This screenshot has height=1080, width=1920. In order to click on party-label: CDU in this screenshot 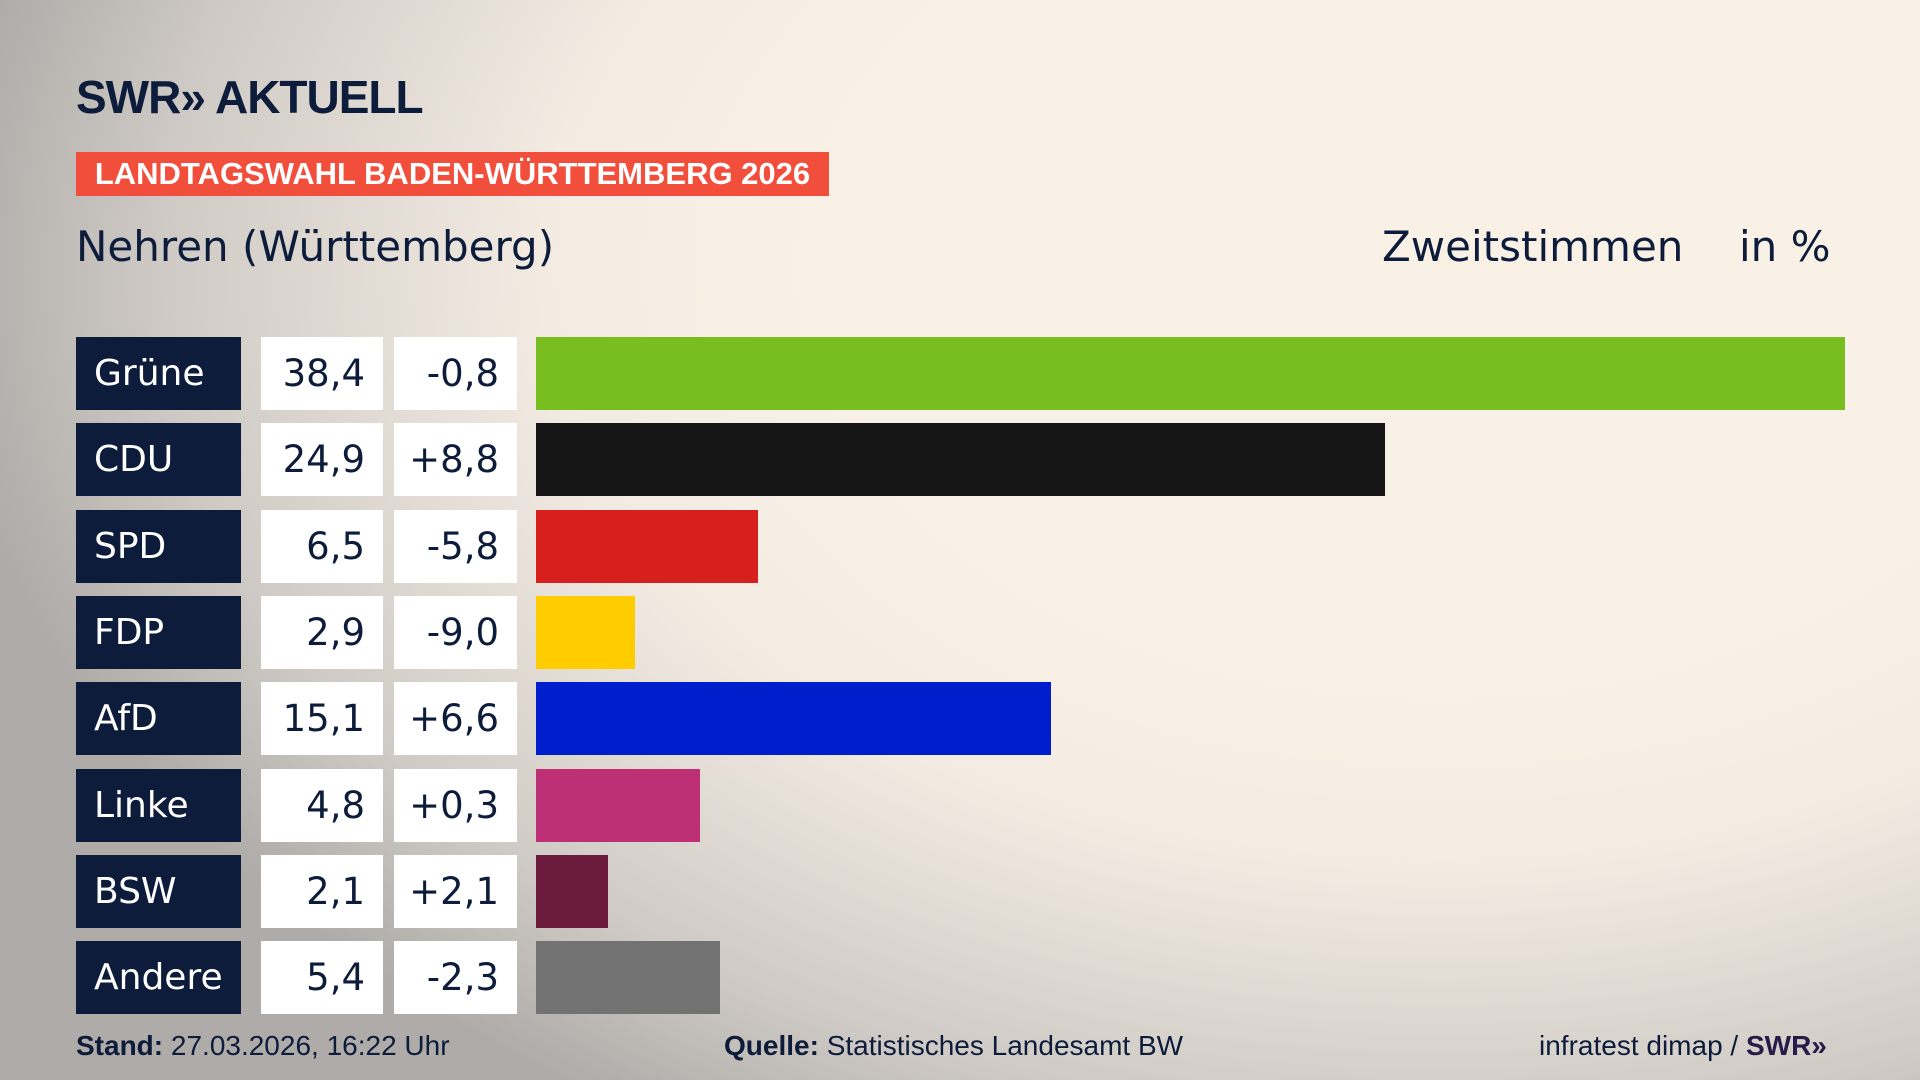, I will do `click(158, 460)`.